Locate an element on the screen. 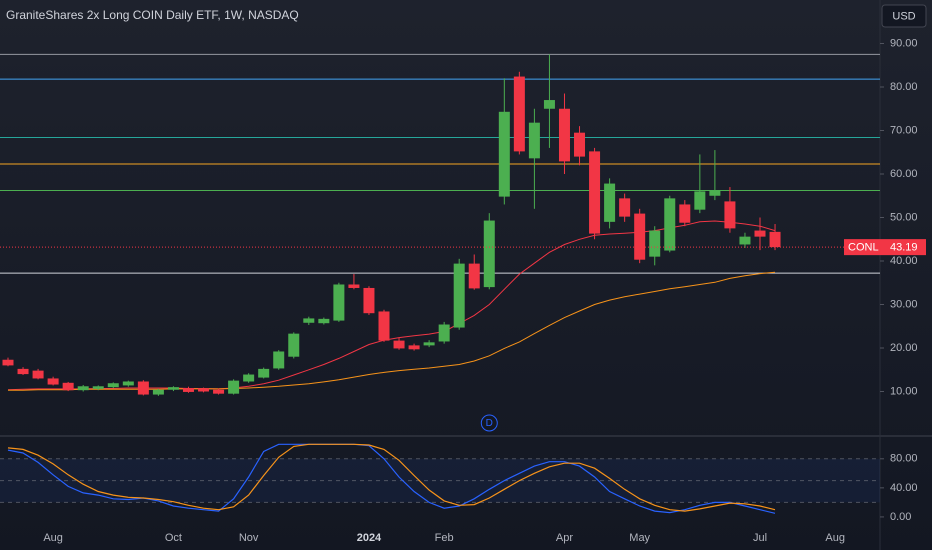  line is located at coordinates (391, 478).